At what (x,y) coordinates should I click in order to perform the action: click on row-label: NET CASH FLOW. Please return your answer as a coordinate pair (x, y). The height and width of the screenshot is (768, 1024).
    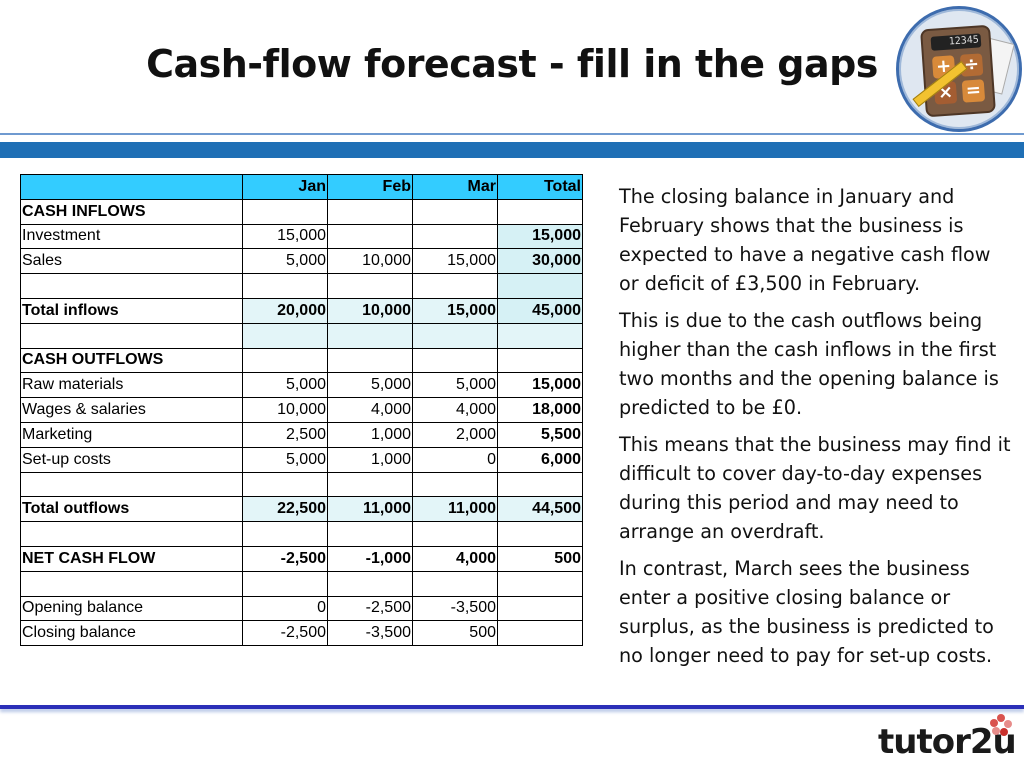
    Looking at the image, I should click on (131, 558).